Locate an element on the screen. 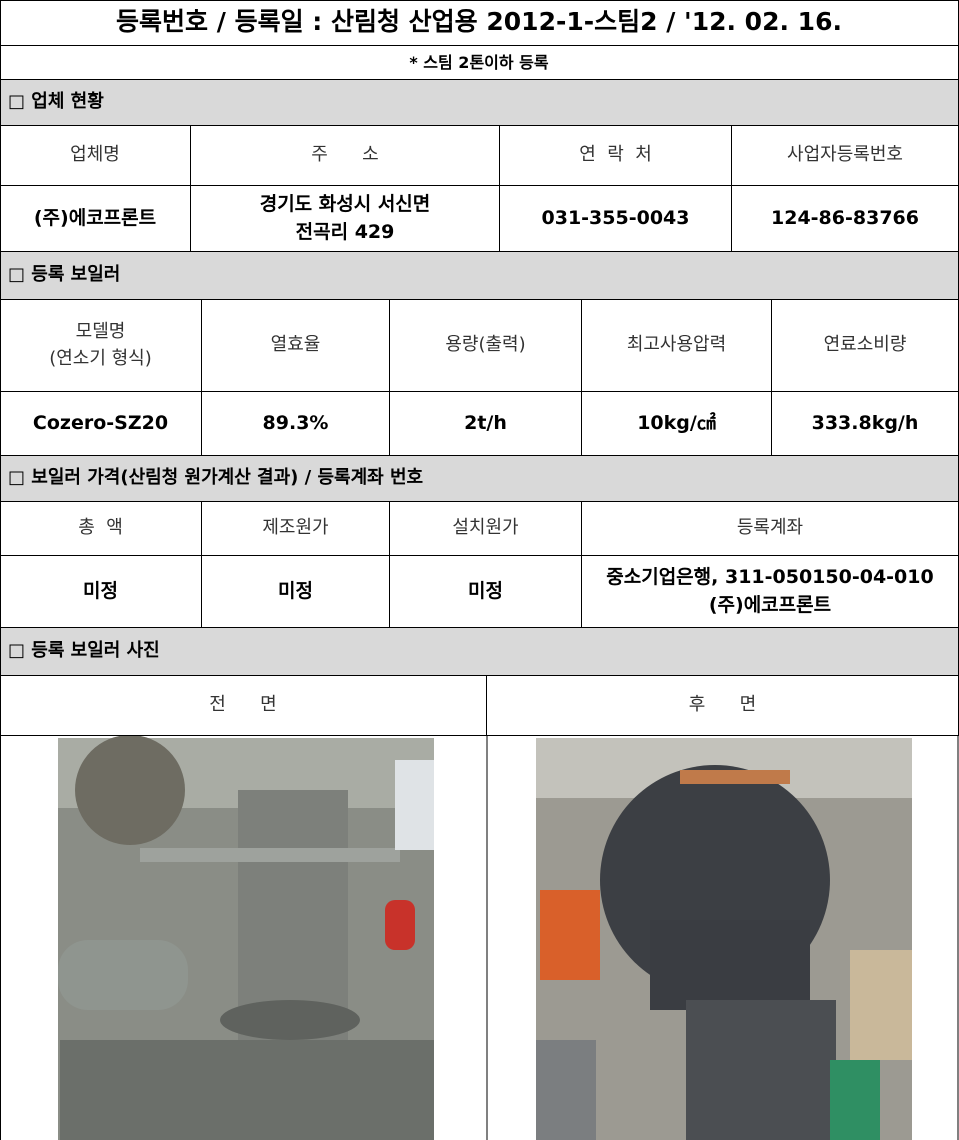  table-cell: 333.8kg/h is located at coordinates (865, 424).